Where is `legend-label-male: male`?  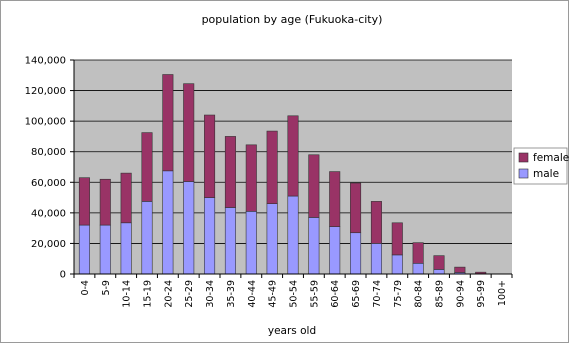
legend-label-male: male is located at coordinates (546, 174).